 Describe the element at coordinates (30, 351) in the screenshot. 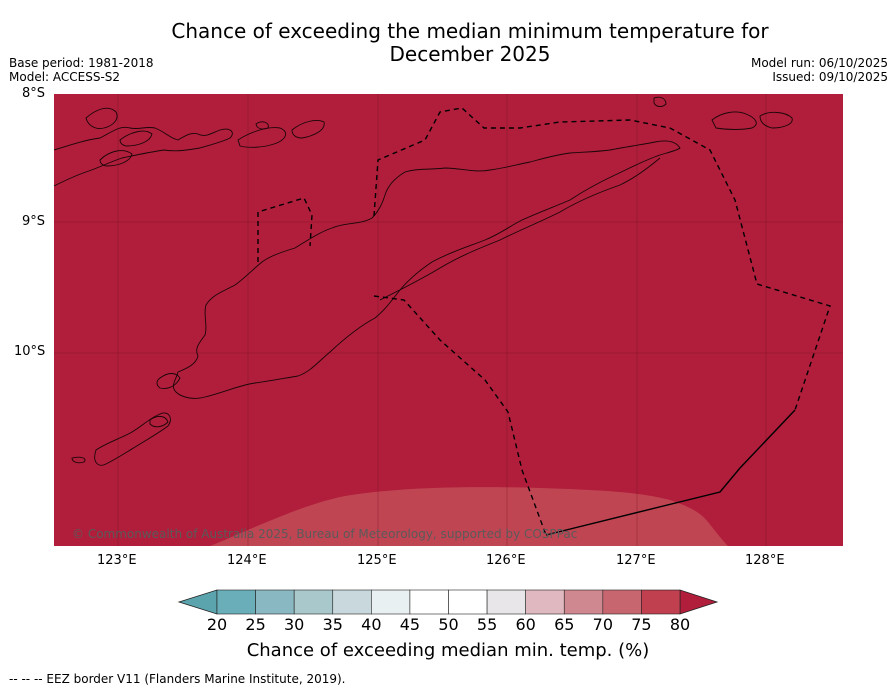

I see `lat-label-10s: 10°S` at that location.